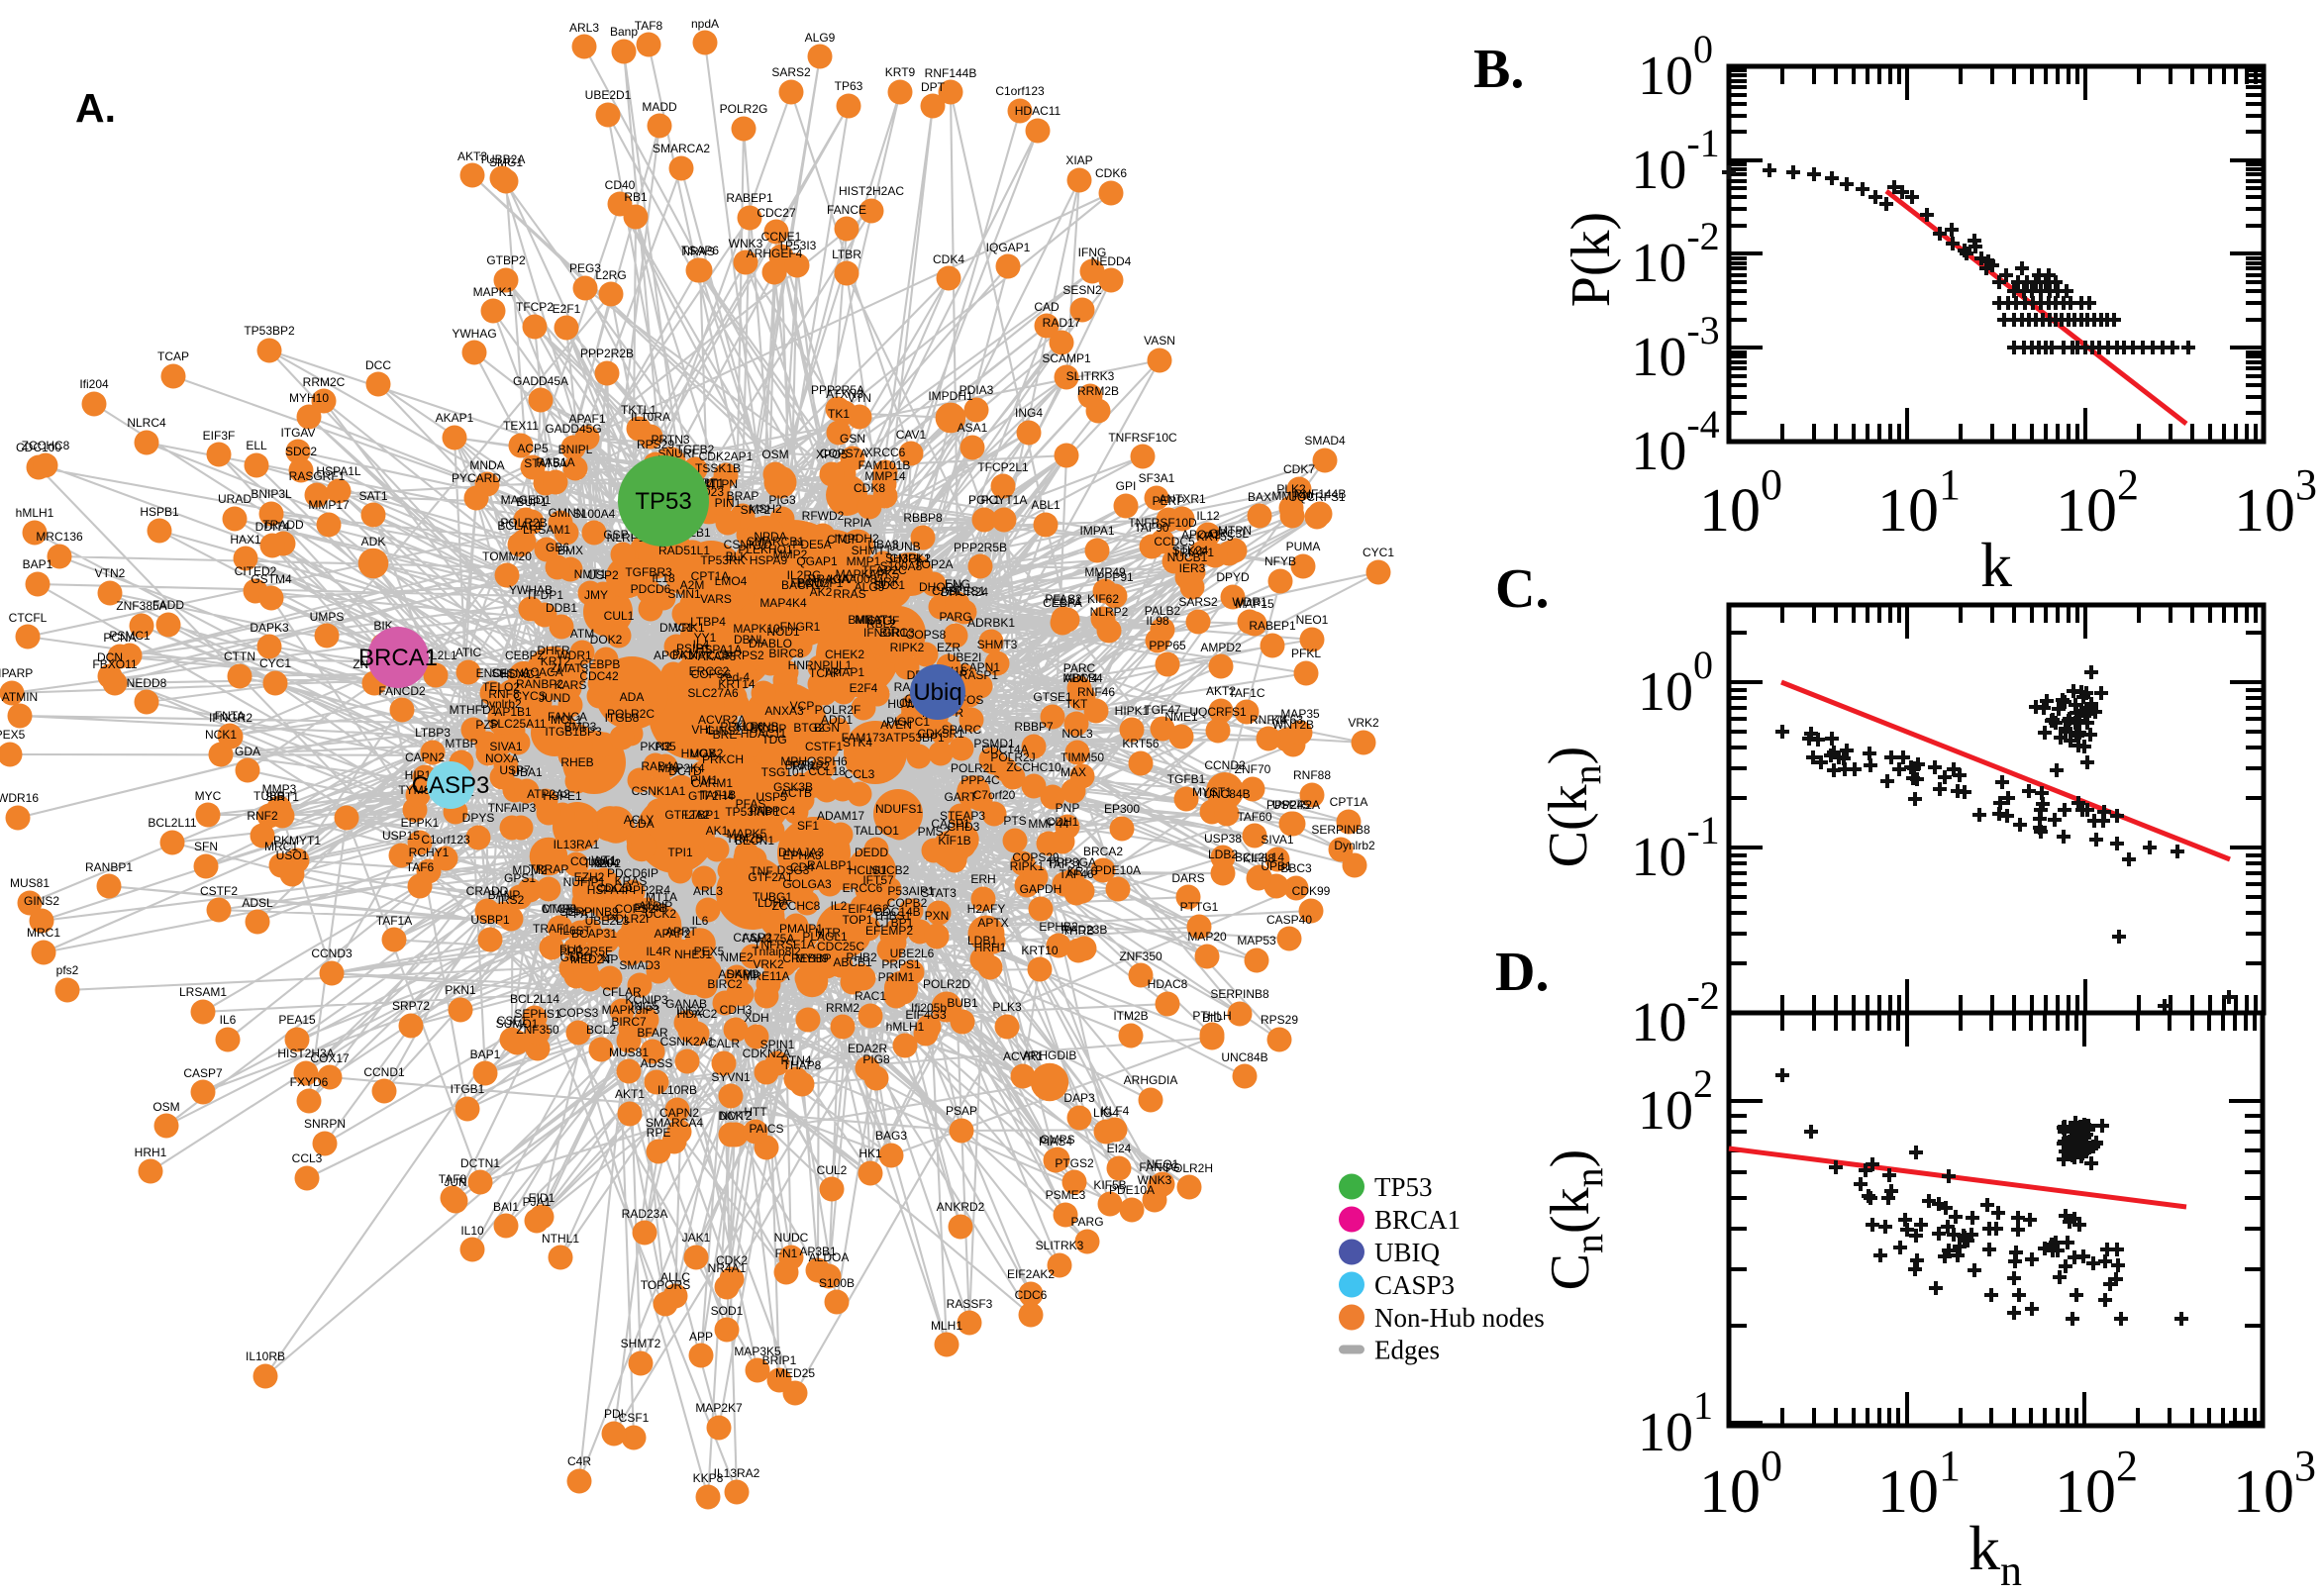 This screenshot has height=1596, width=2323. What do you see at coordinates (1378, 552) in the screenshot?
I see `svg-text: CYC1` at bounding box center [1378, 552].